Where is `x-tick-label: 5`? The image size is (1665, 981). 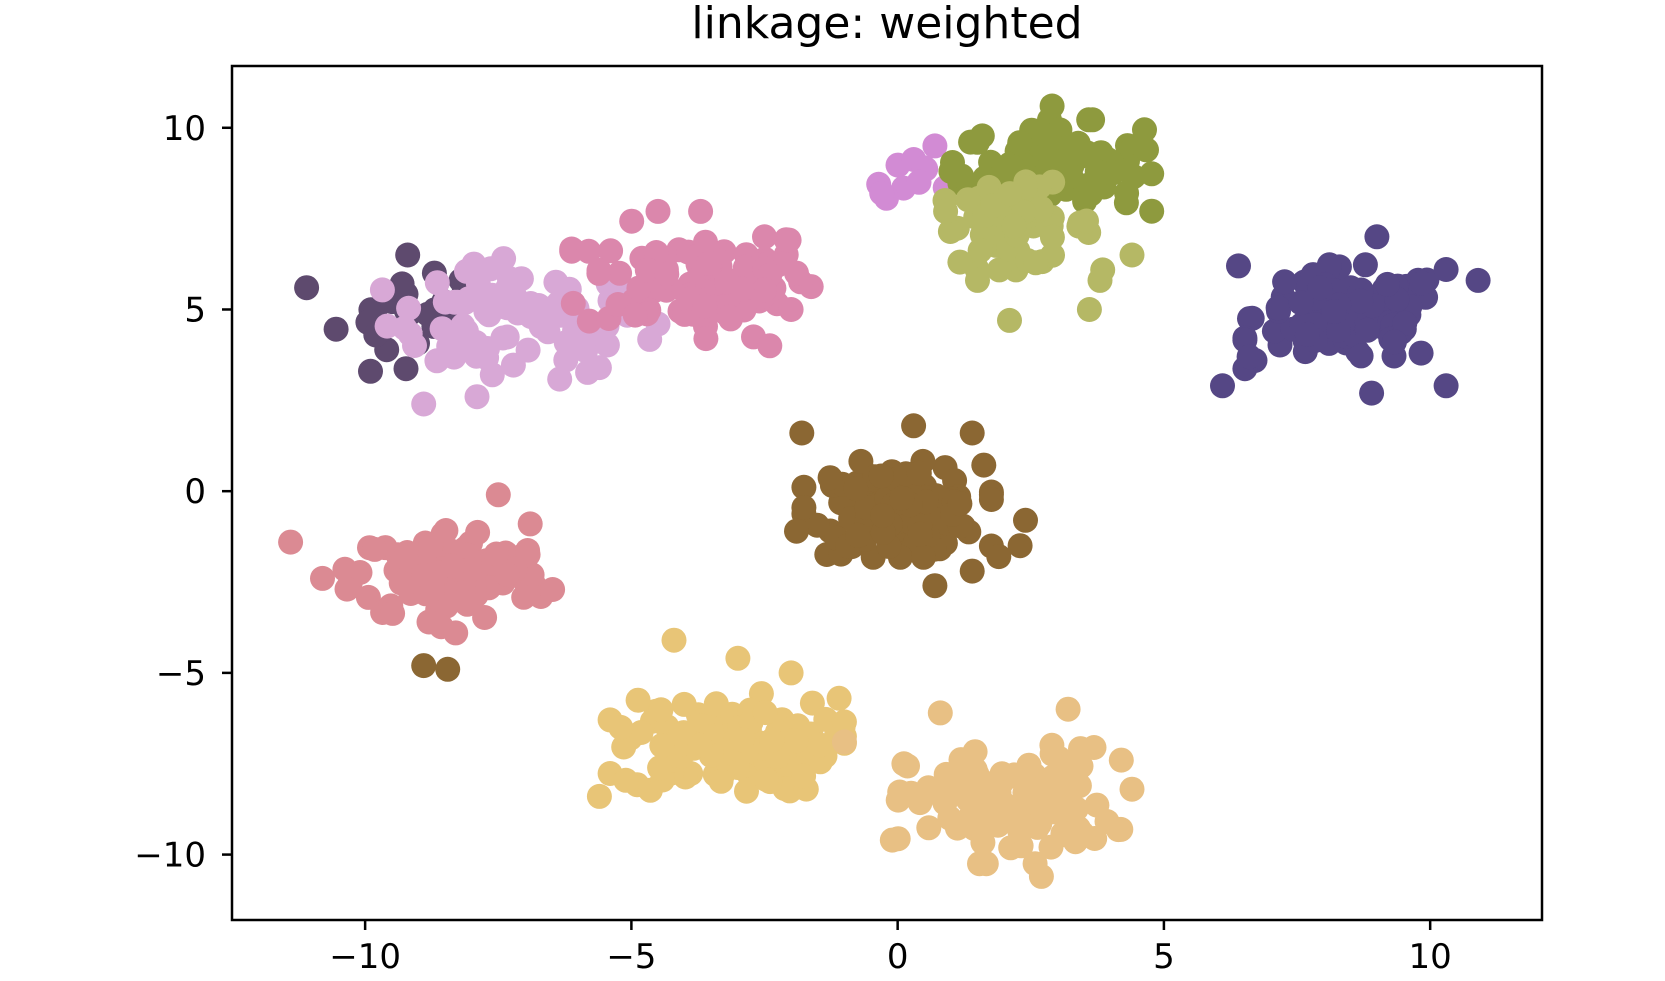 x-tick-label: 5 is located at coordinates (1164, 957).